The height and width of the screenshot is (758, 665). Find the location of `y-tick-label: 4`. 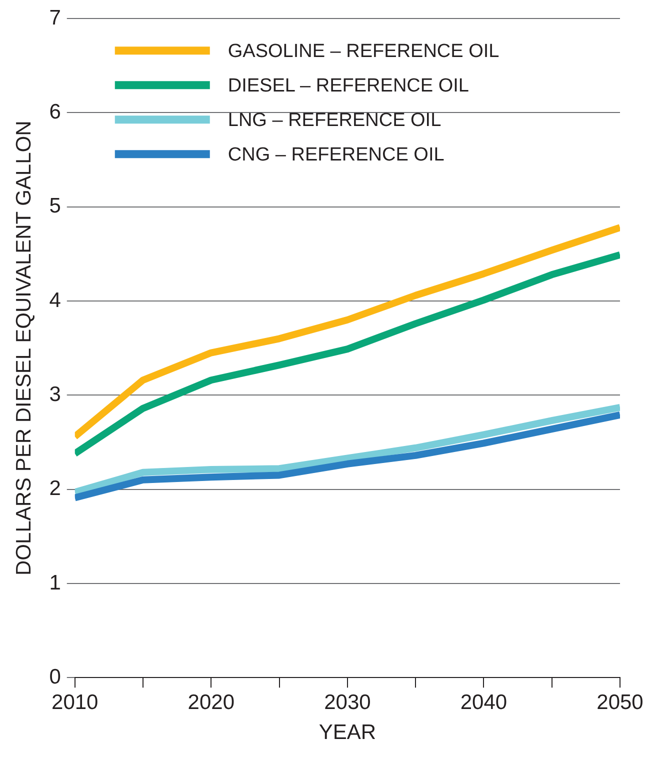

y-tick-label: 4 is located at coordinates (55, 300).